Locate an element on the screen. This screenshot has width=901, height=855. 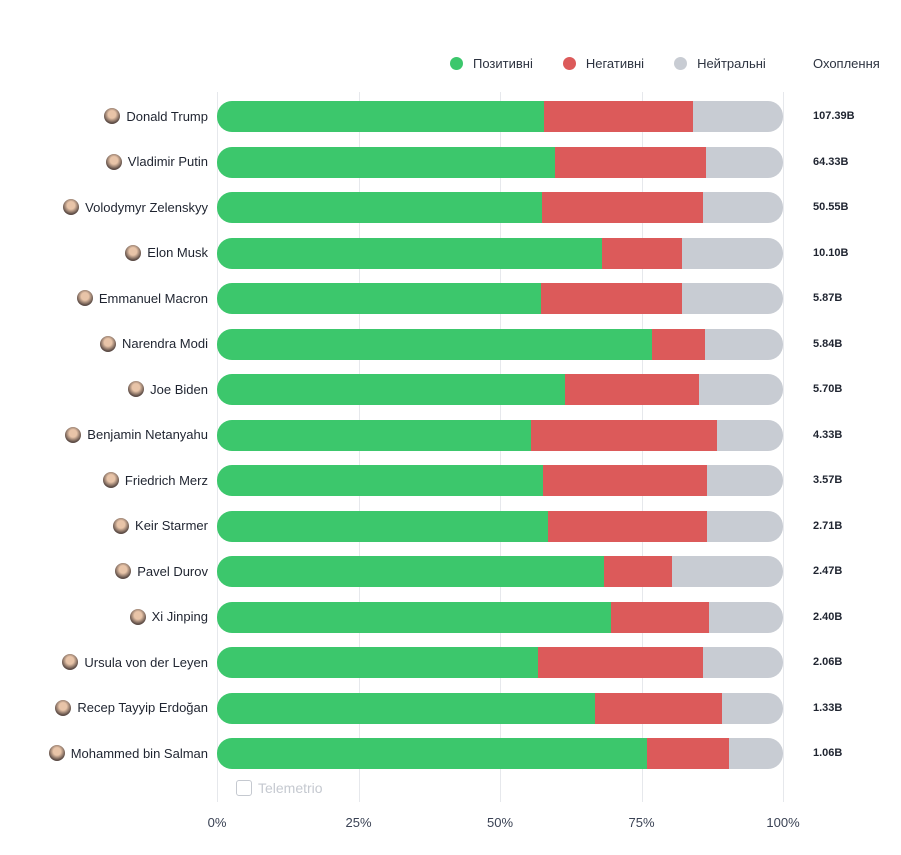
bar-row: Keir Starmer 2.71B is located at coordinates (450, 526).